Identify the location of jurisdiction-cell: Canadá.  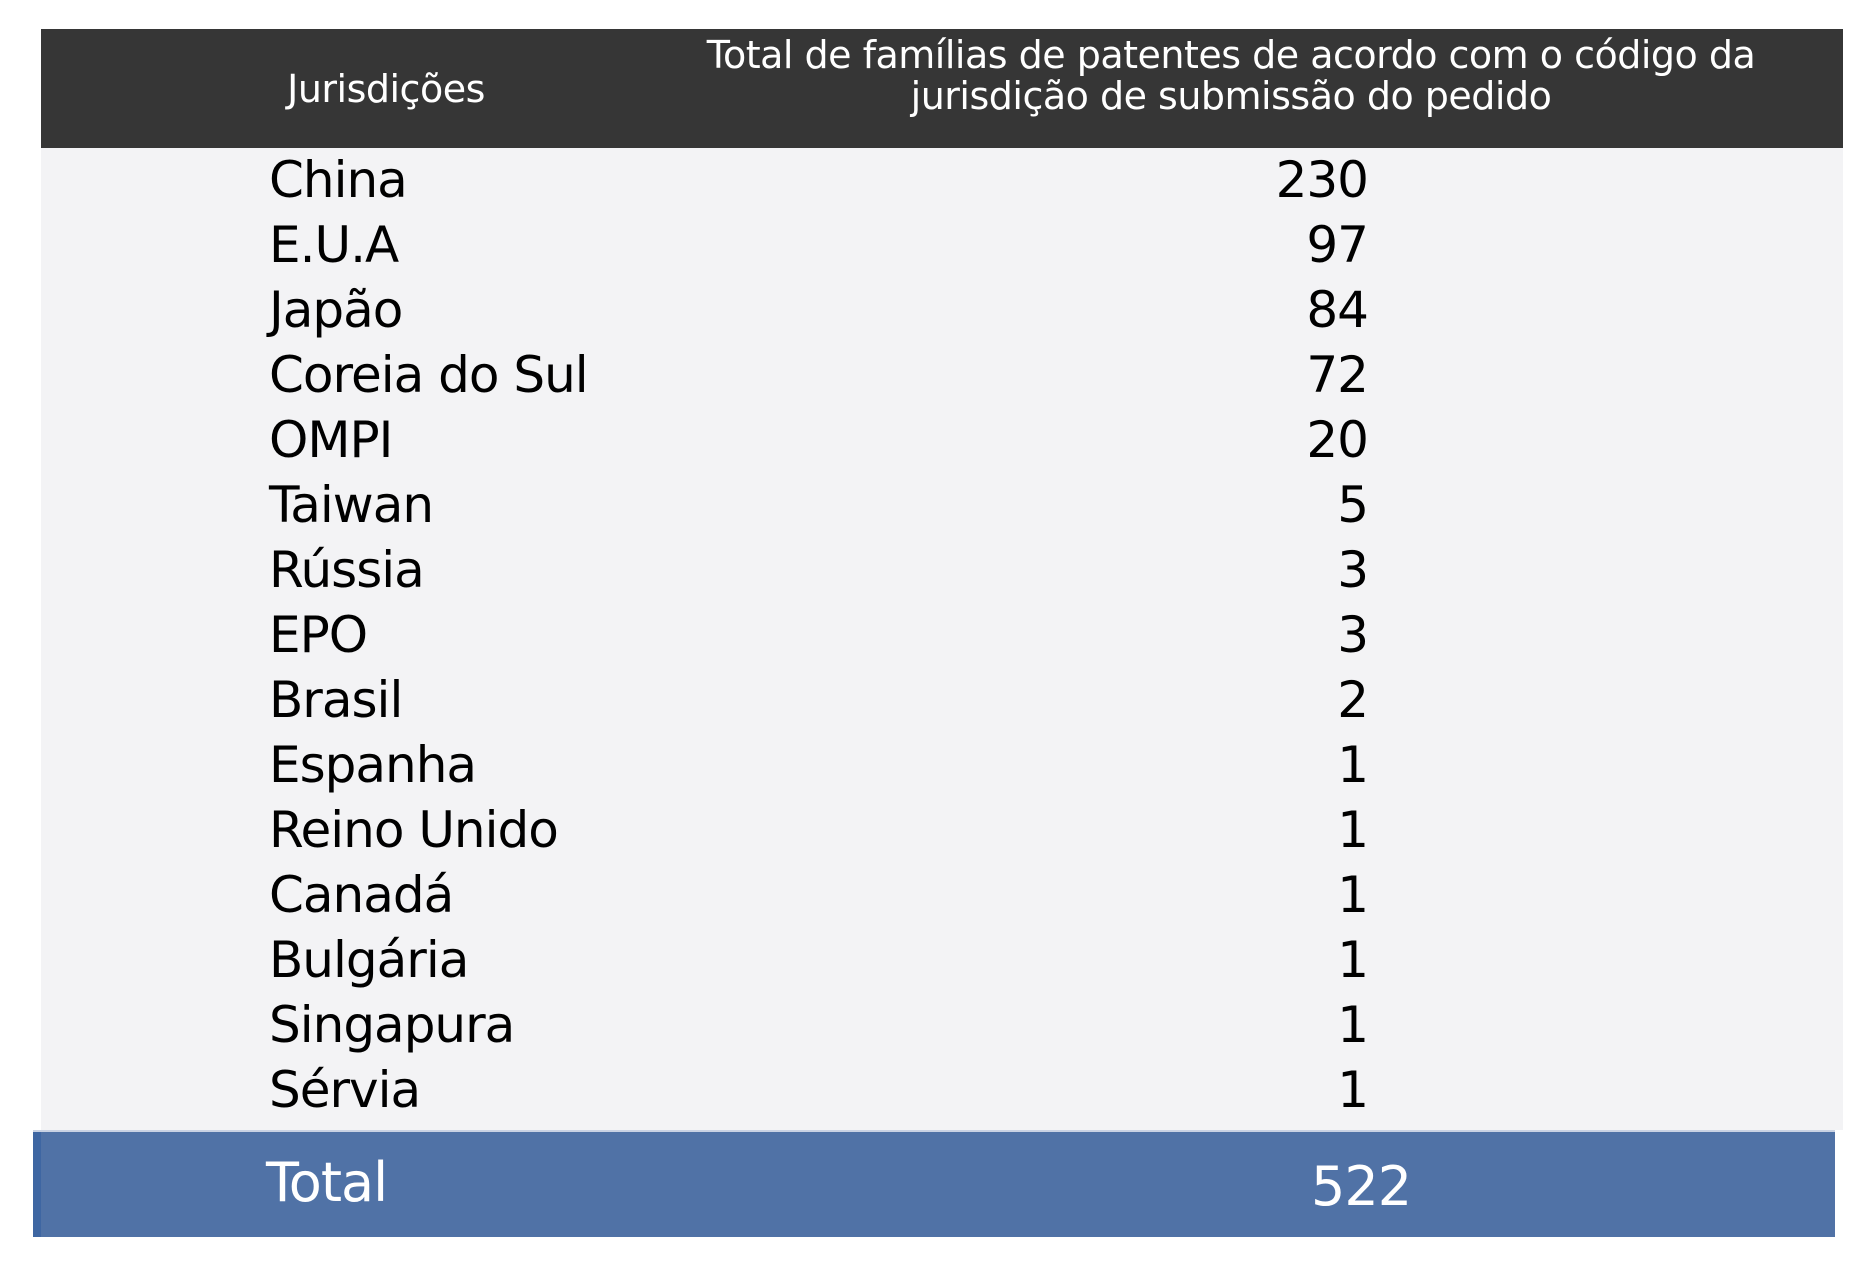
(361, 895).